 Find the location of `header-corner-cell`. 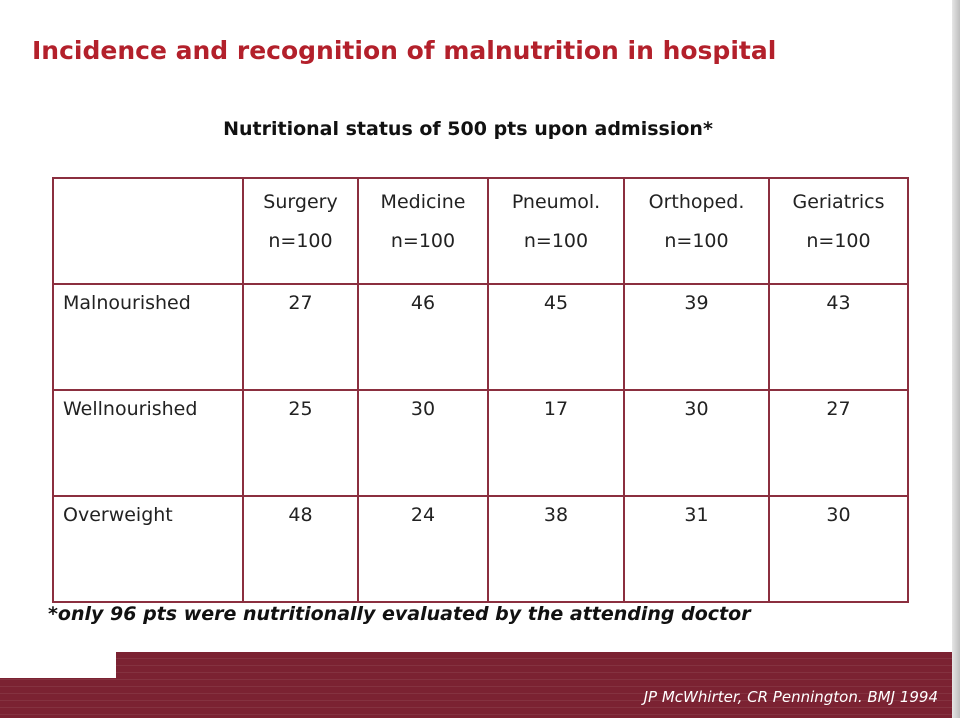

header-corner-cell is located at coordinates (148, 231).